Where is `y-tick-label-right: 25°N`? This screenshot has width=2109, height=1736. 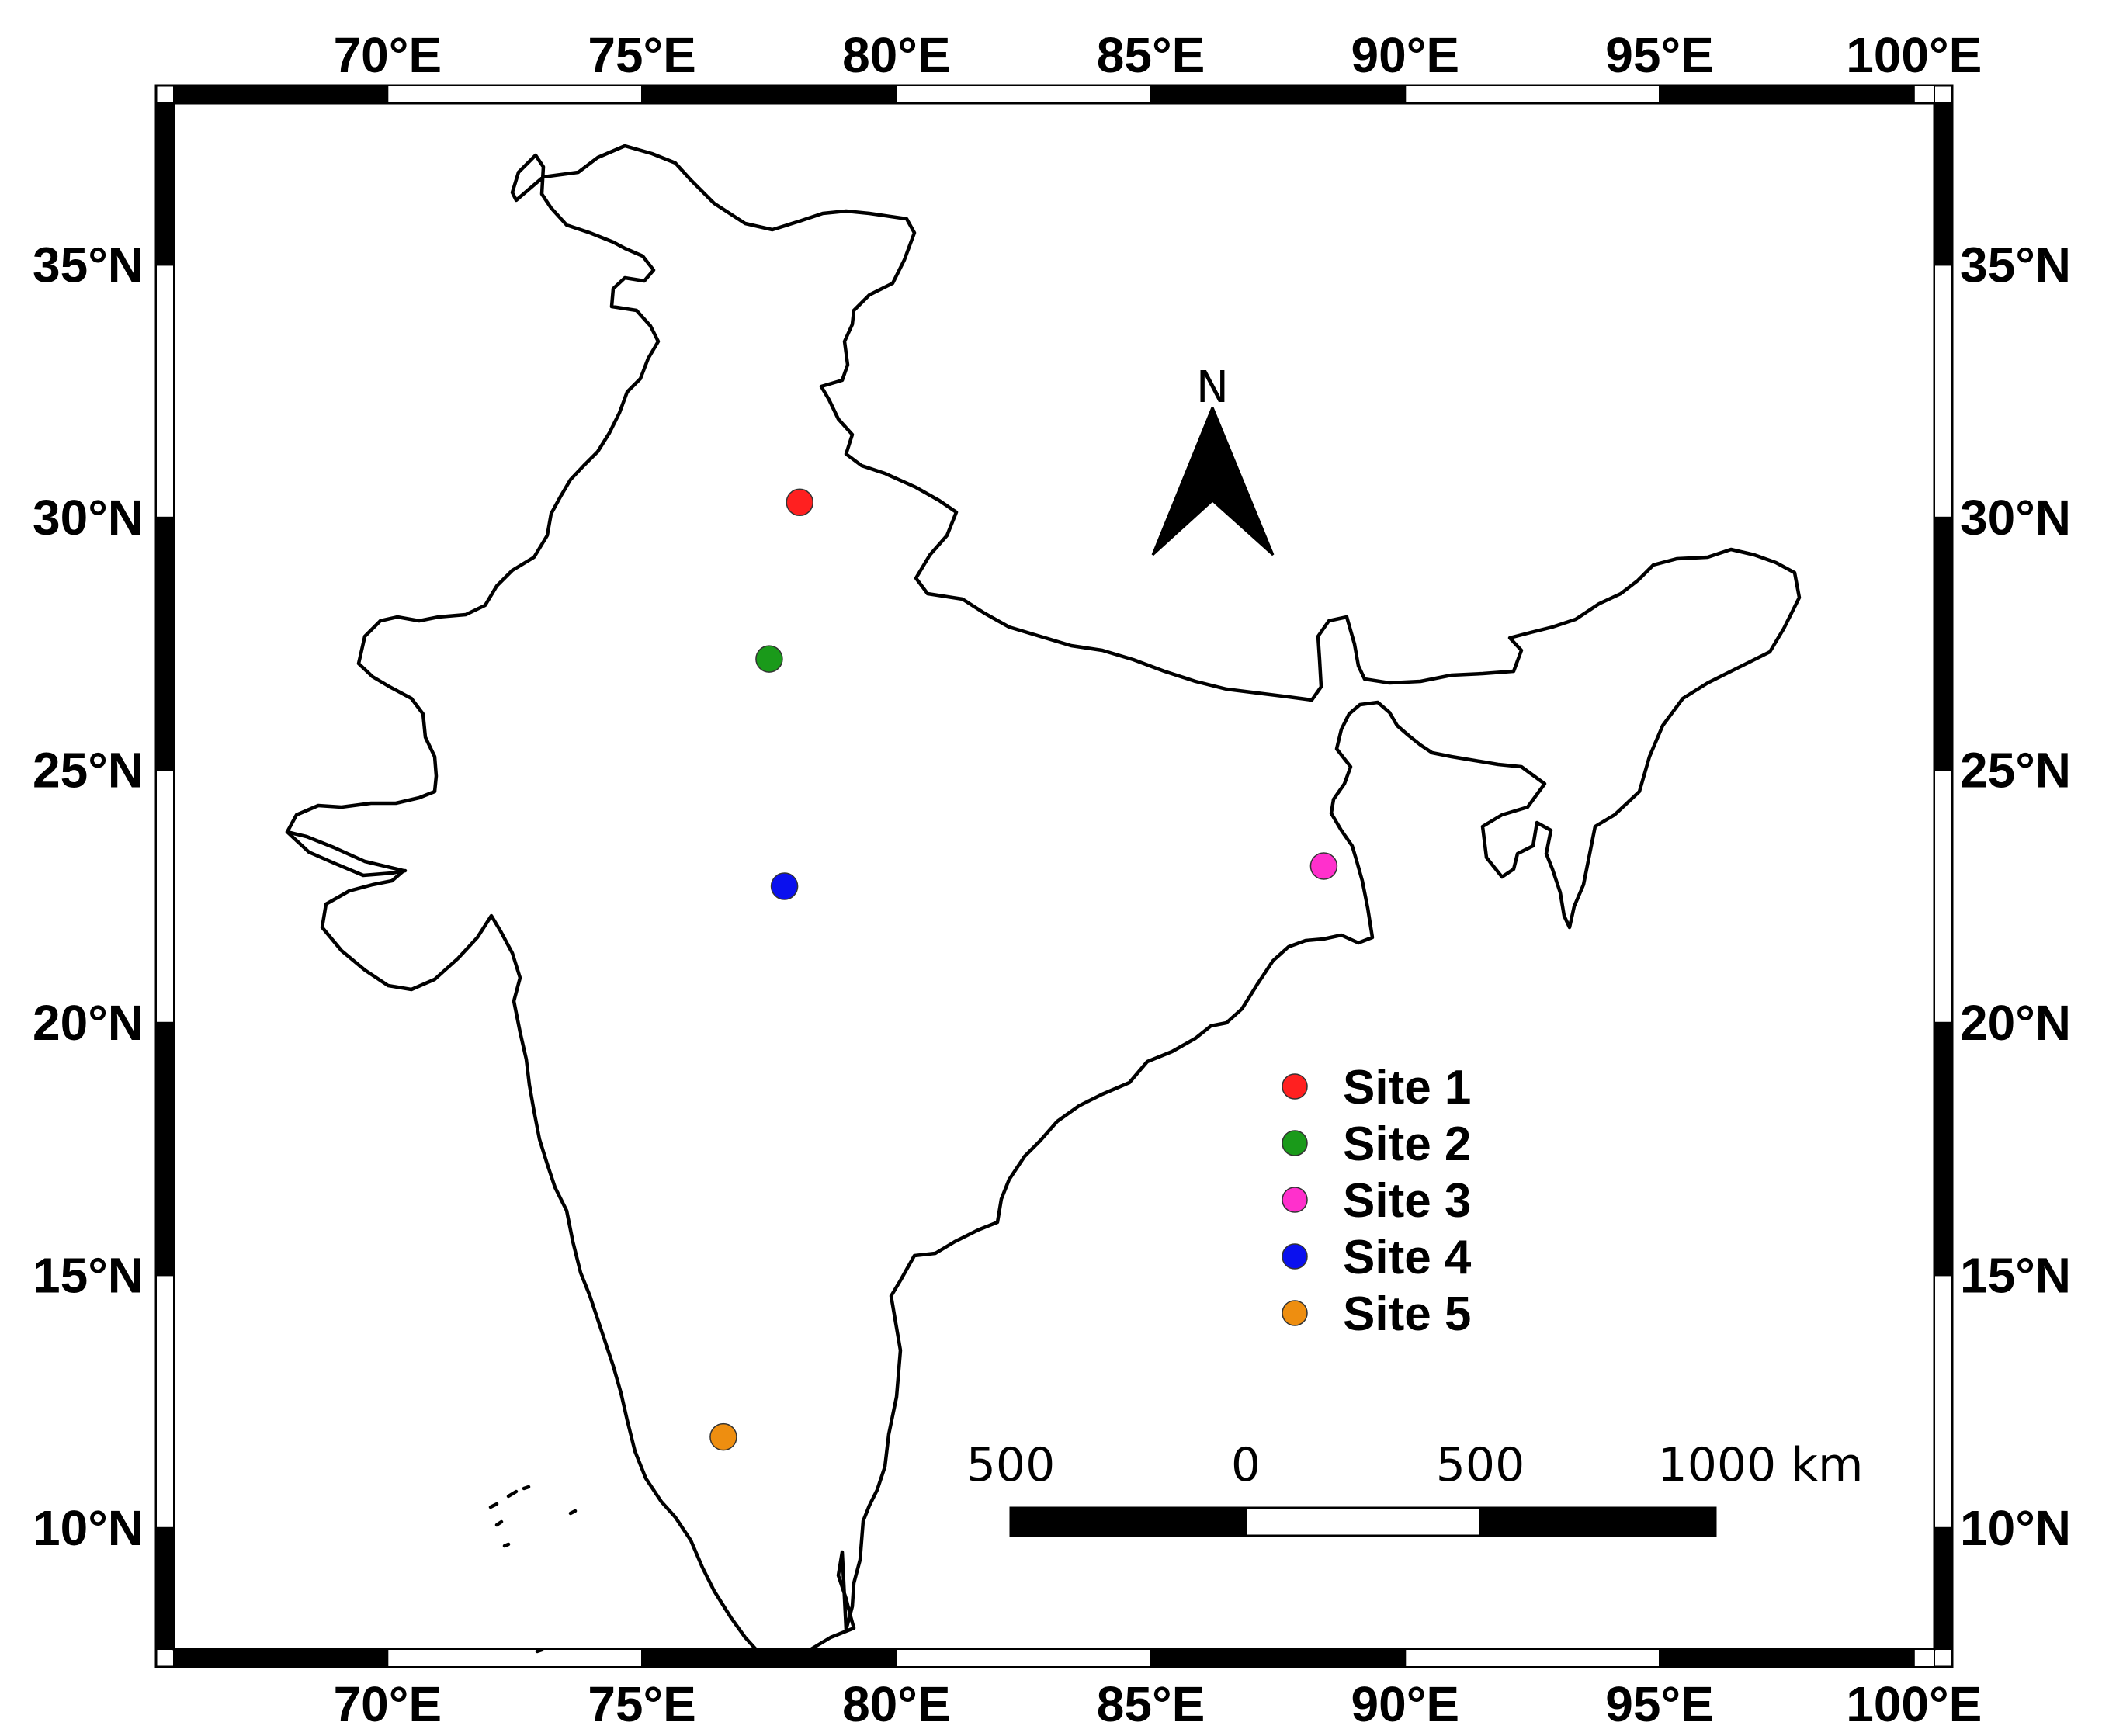
y-tick-label-right: 25°N is located at coordinates (2015, 770).